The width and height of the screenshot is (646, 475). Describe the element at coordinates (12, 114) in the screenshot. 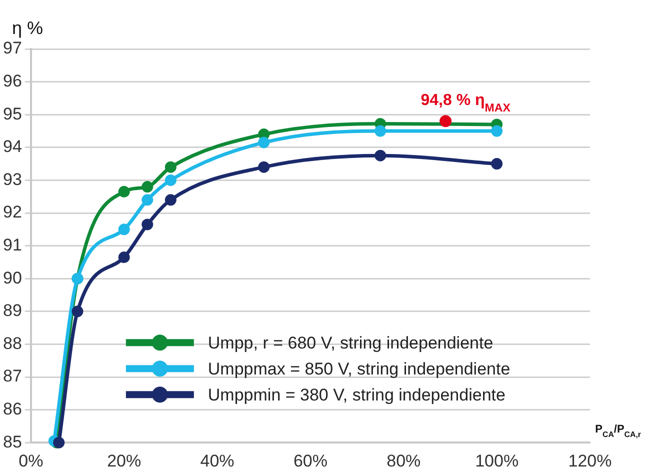

I see `y-tick-label: 95` at that location.